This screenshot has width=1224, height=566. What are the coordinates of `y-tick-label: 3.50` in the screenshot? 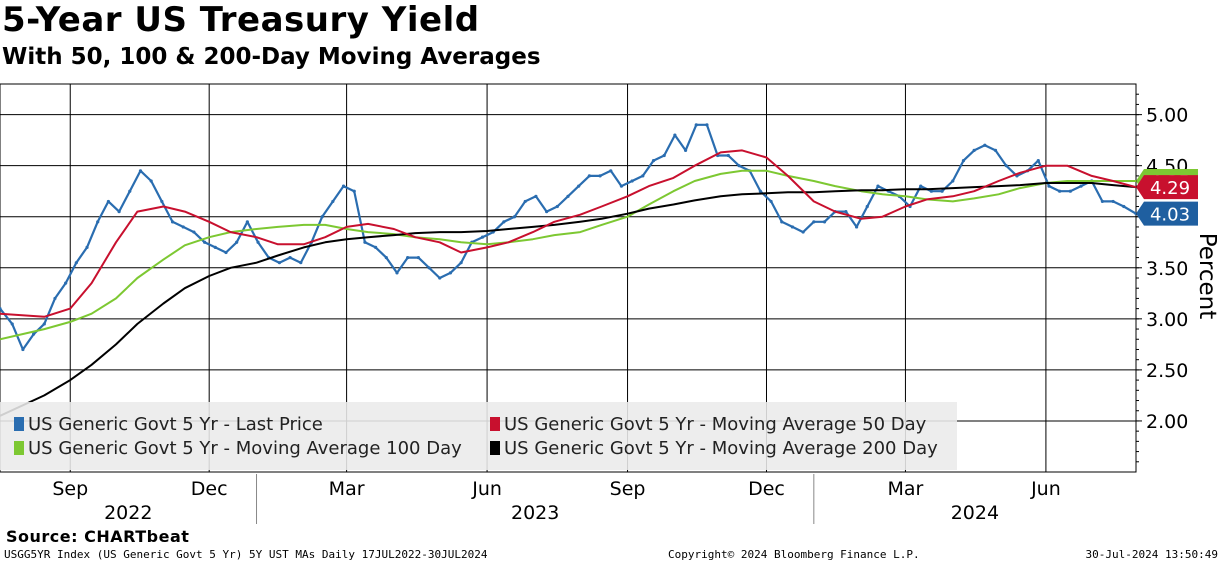 It's located at (1167, 269).